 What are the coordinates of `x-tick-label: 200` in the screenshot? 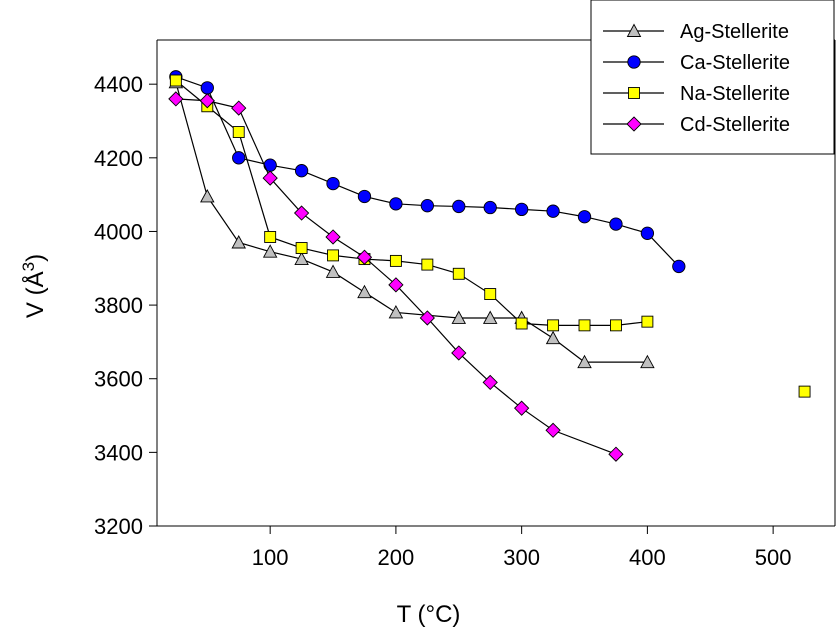 It's located at (396, 557).